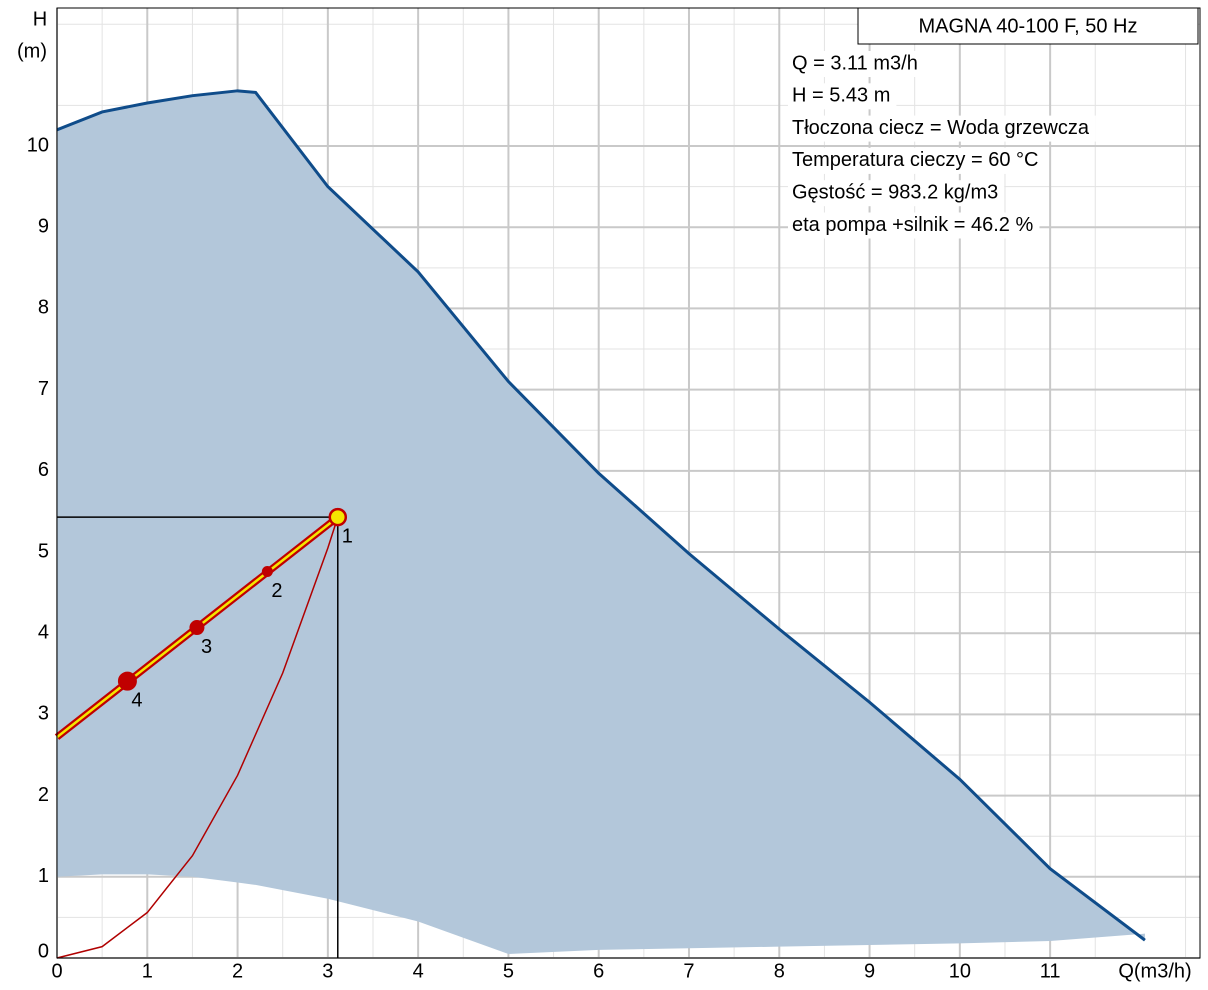 The image size is (1208, 990). What do you see at coordinates (43, 951) in the screenshot?
I see `y-tick-label: 0` at bounding box center [43, 951].